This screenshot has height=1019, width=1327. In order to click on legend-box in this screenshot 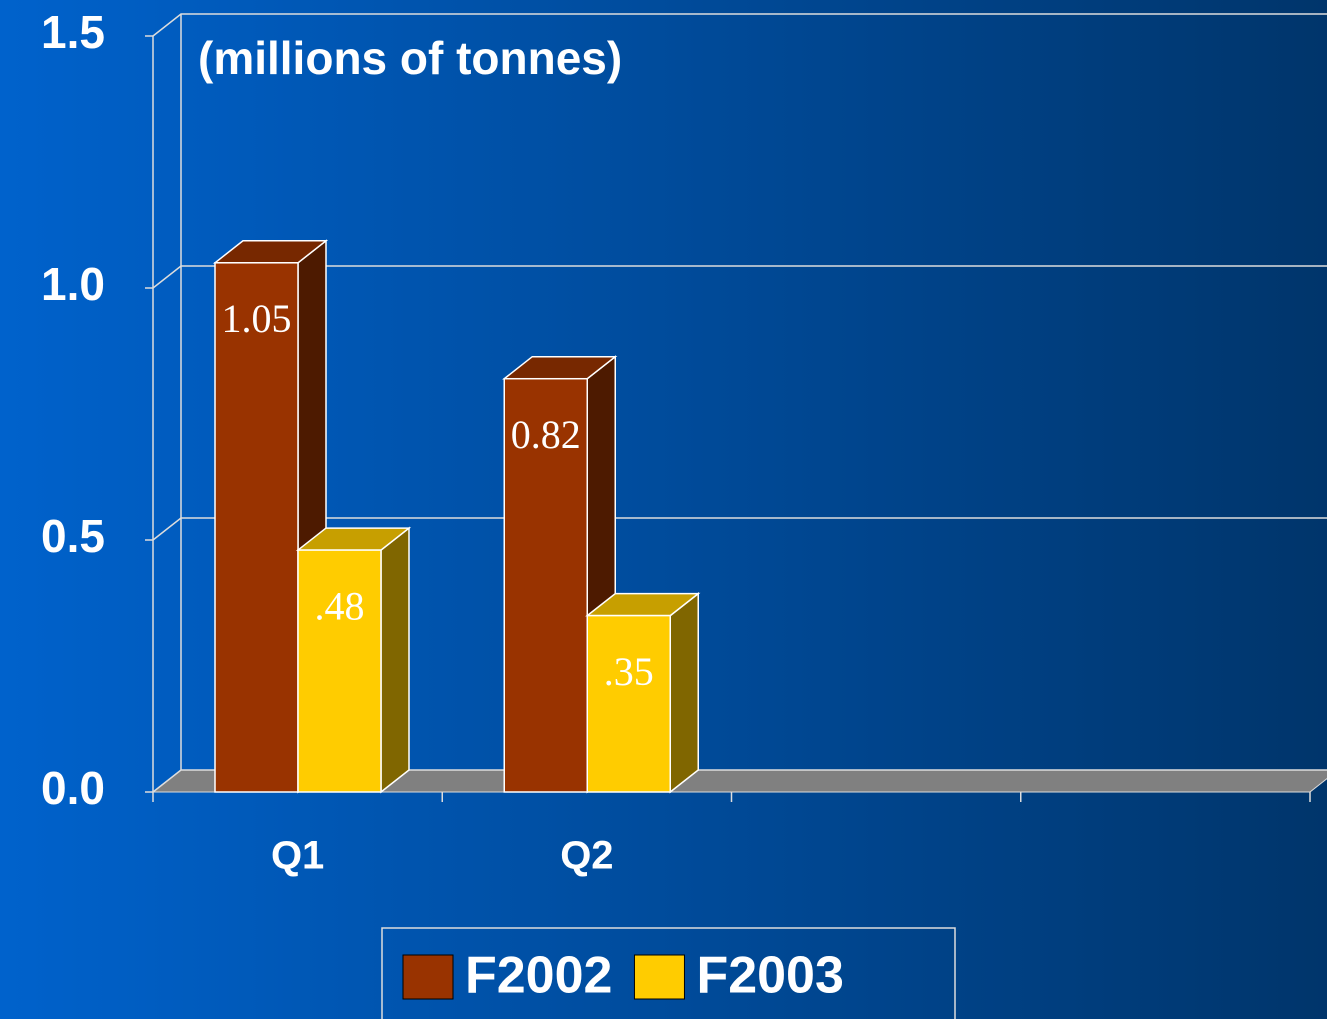, I will do `click(668, 973)`.